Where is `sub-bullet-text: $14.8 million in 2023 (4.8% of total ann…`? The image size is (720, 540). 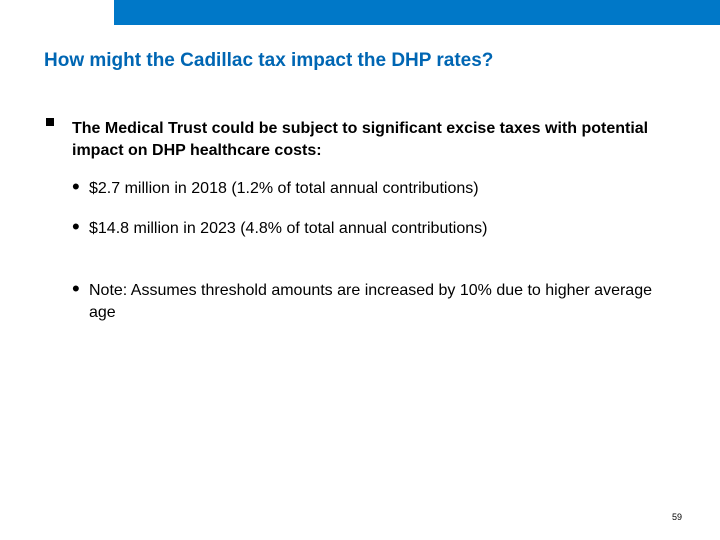 sub-bullet-text: $14.8 million in 2023 (4.8% of total ann… is located at coordinates (288, 228).